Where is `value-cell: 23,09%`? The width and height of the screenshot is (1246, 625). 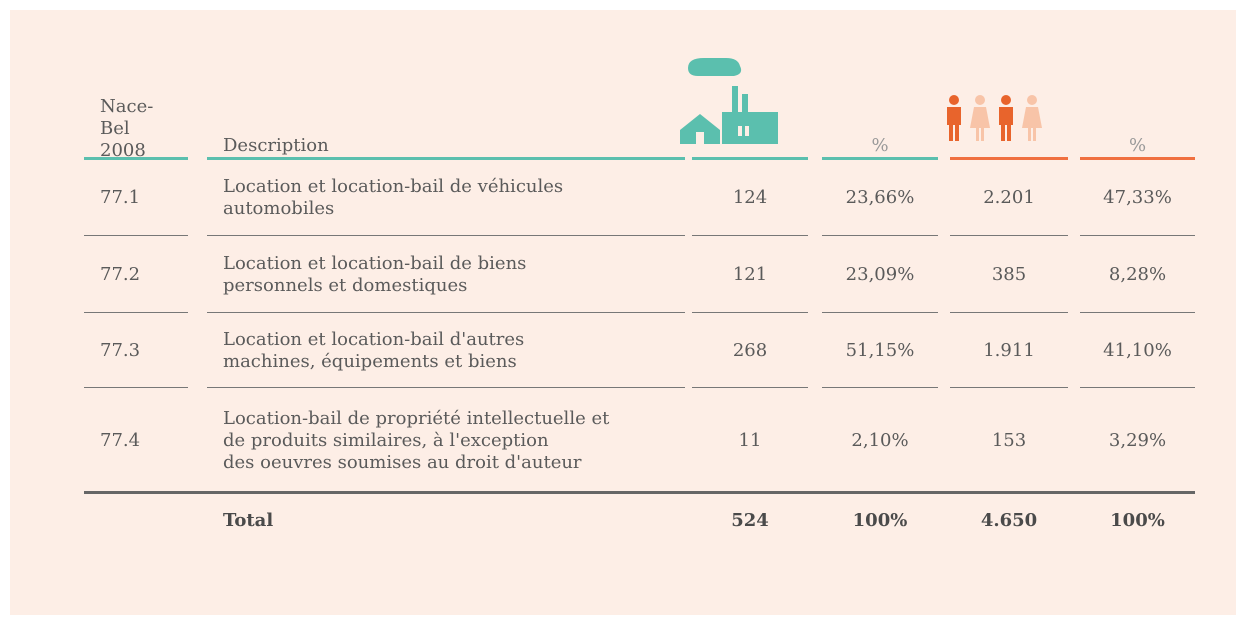
value-cell: 23,09% is located at coordinates (880, 274).